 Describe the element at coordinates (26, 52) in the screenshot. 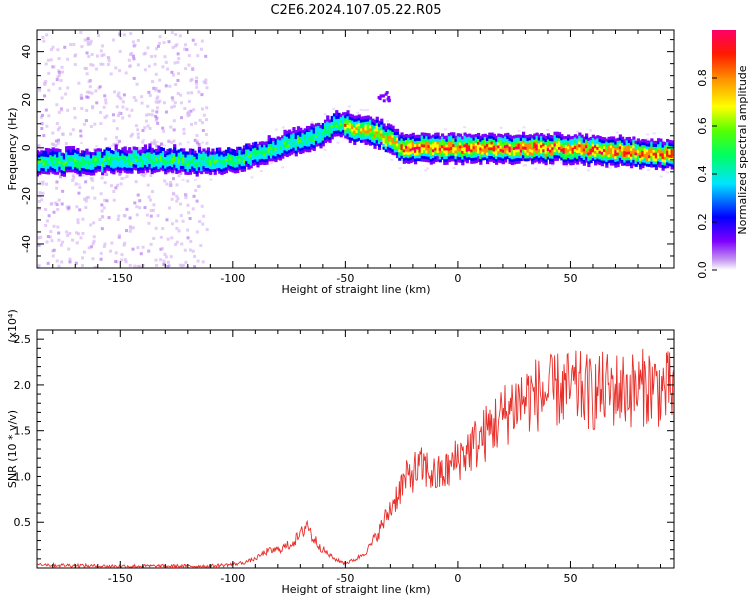

I see `spectrogram-y-tick-label: 40` at that location.